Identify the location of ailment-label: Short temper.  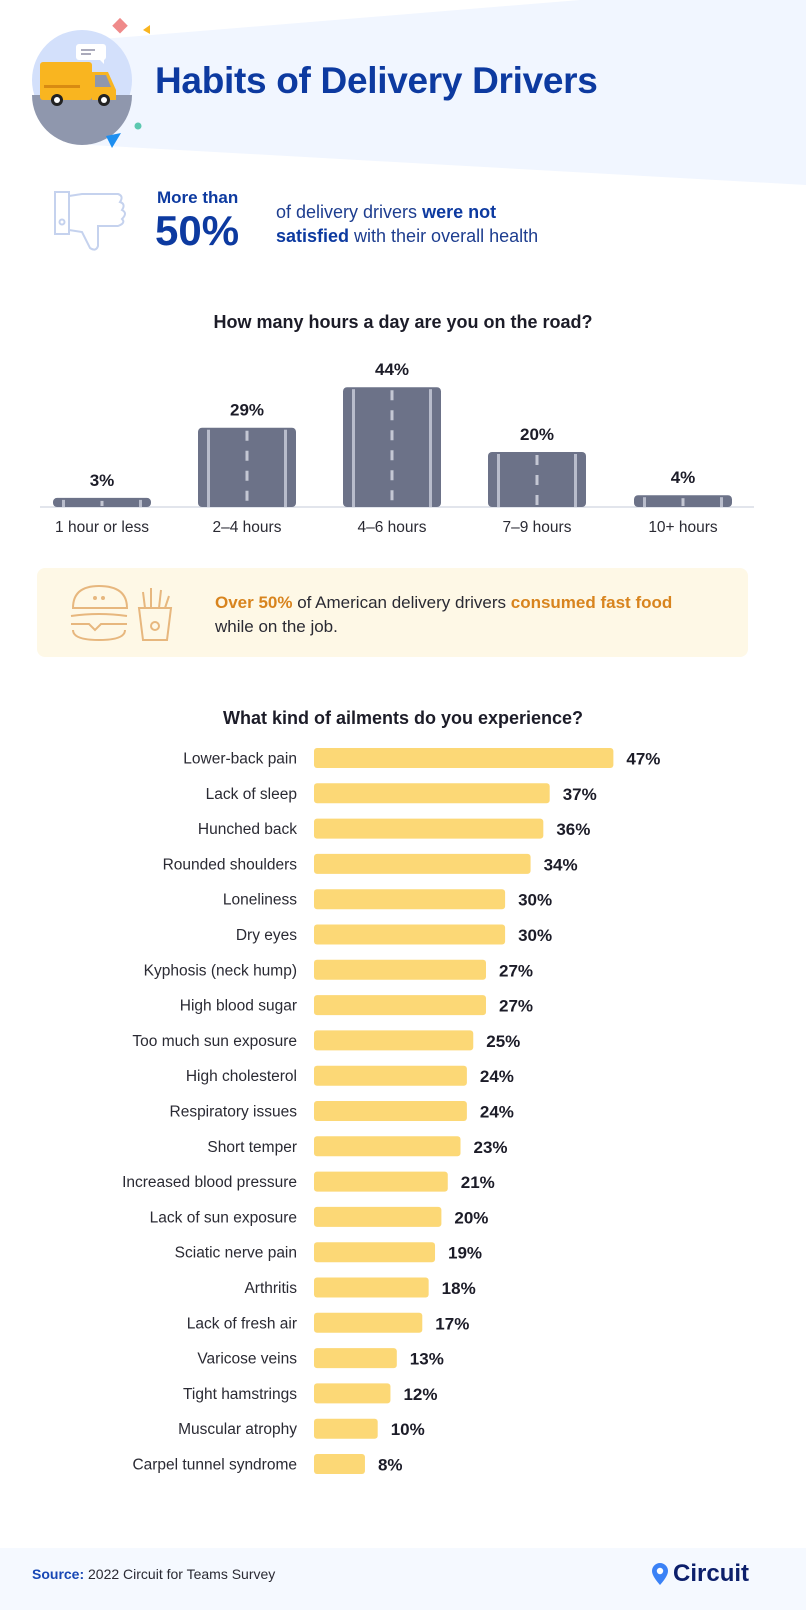
(252, 1147).